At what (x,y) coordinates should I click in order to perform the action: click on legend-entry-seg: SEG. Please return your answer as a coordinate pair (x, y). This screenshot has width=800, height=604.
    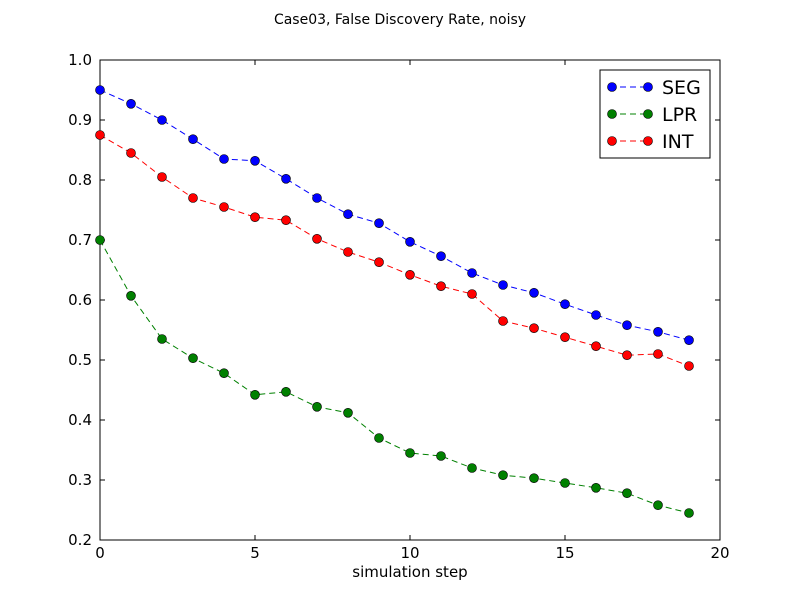
    Looking at the image, I should click on (654, 88).